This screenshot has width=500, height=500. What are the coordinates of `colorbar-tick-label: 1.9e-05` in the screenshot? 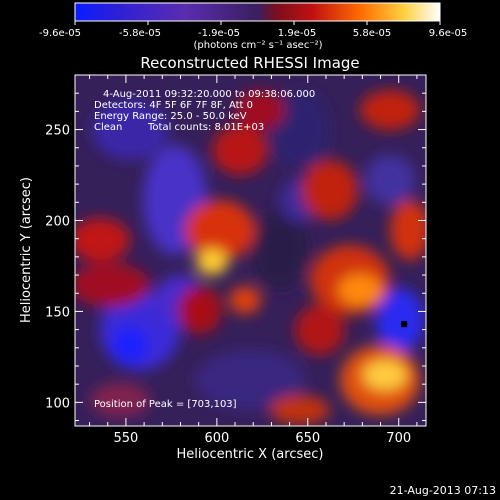 It's located at (297, 33).